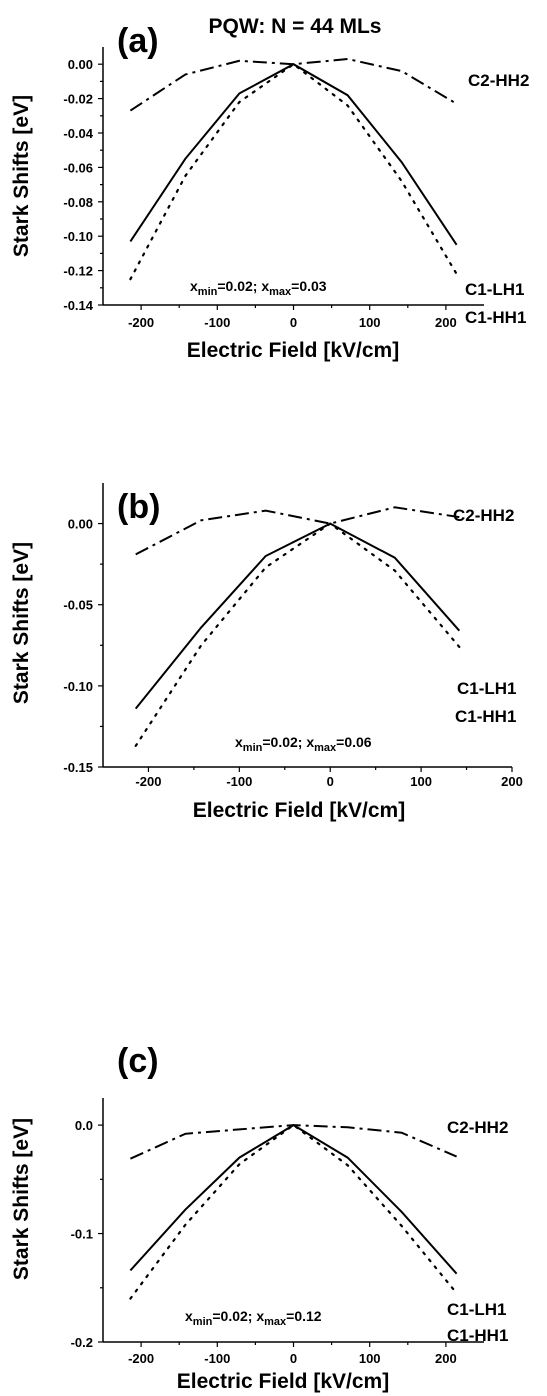 This screenshot has width=547, height=1396. What do you see at coordinates (295, 26) in the screenshot?
I see `figure-title: PQW: N = 44 MLs` at bounding box center [295, 26].